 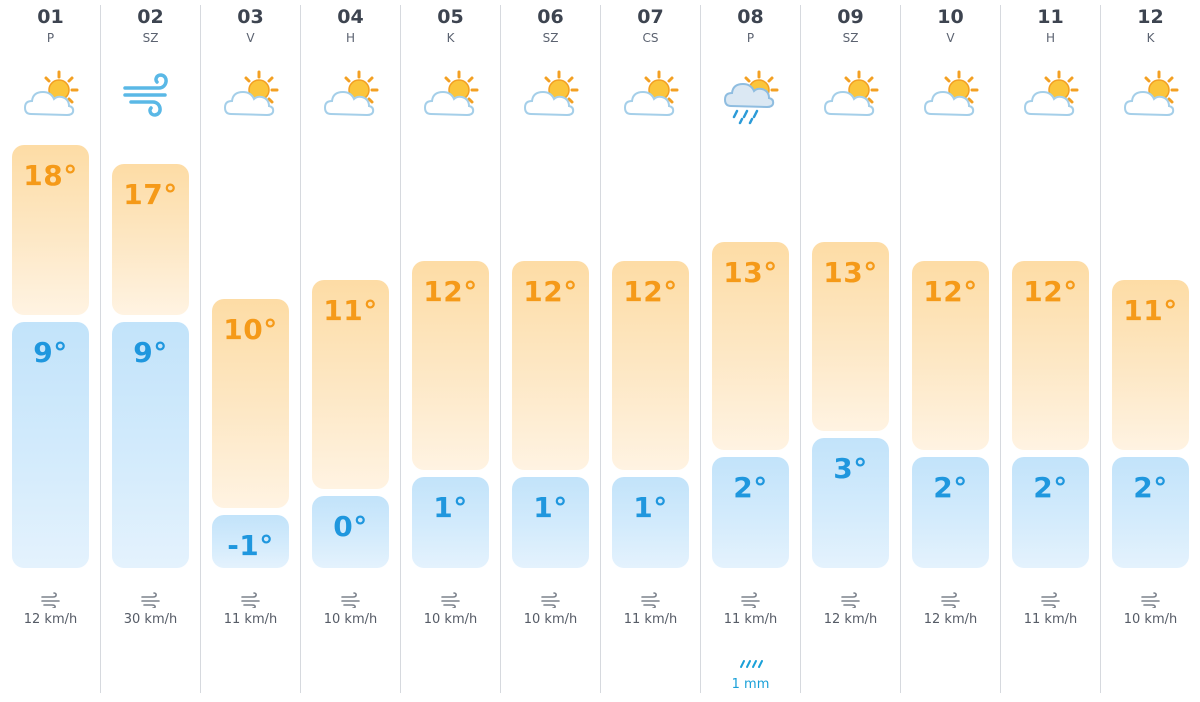 I want to click on max-temperature: 18°, so click(x=50, y=175).